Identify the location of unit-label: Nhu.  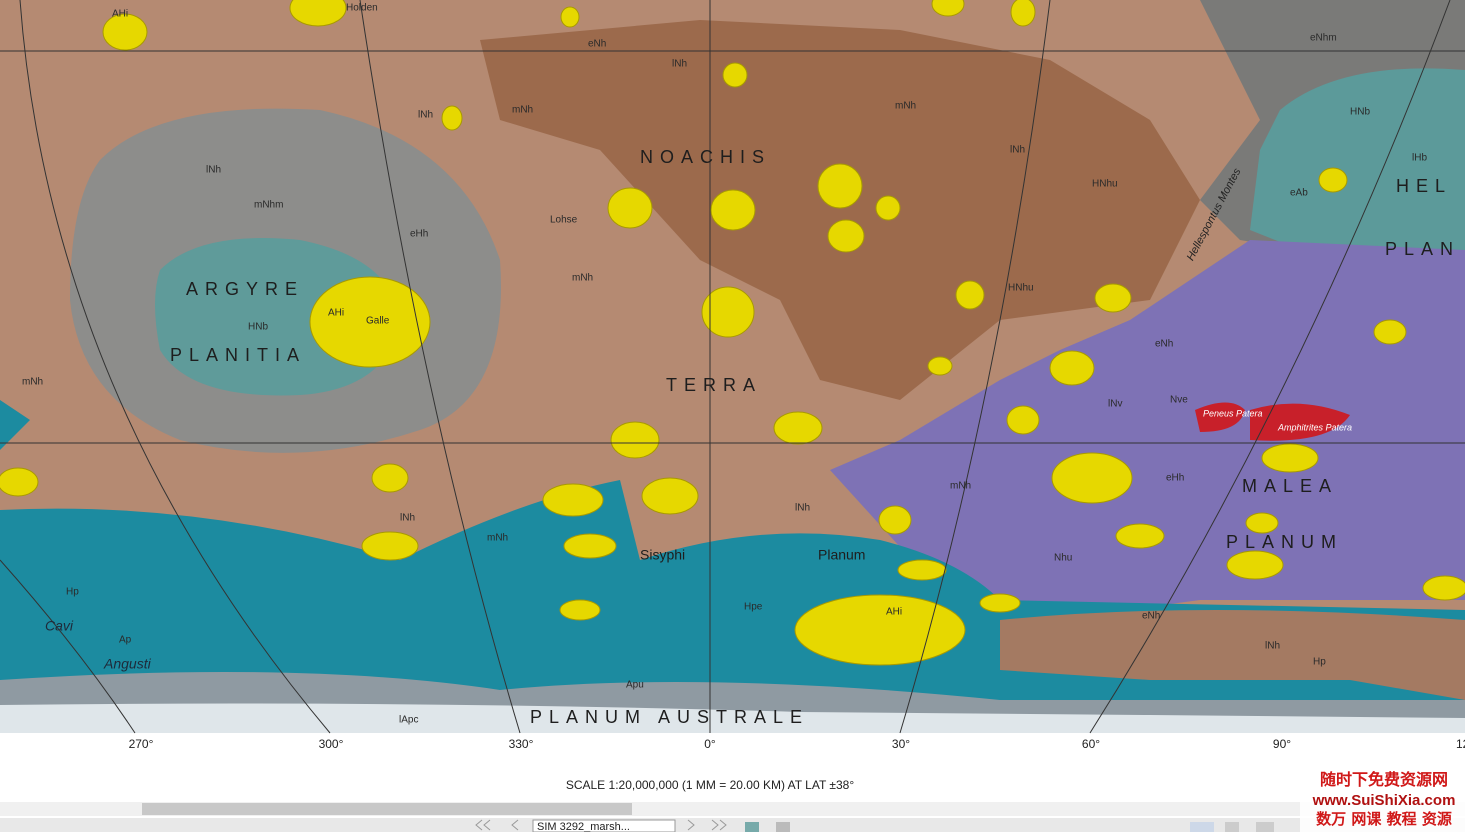
(1063, 558).